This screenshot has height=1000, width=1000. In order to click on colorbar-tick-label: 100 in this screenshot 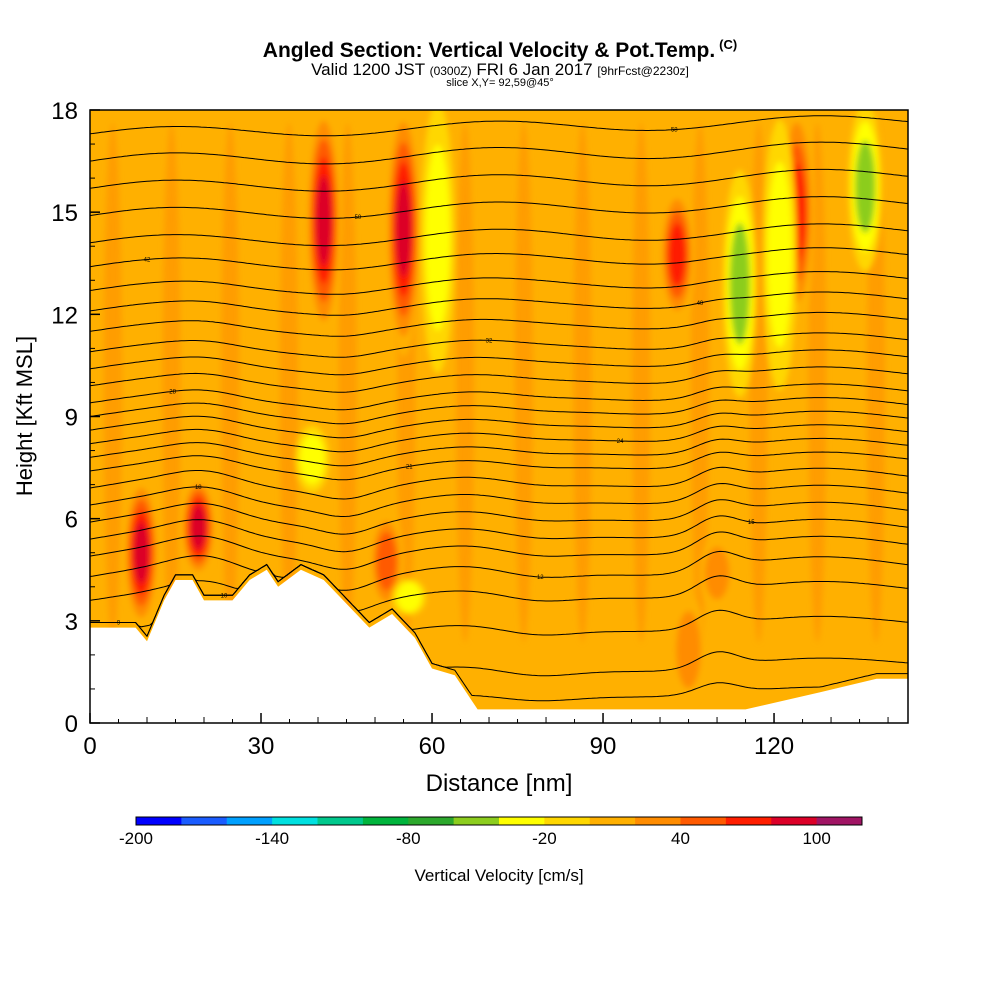, I will do `click(816, 838)`.